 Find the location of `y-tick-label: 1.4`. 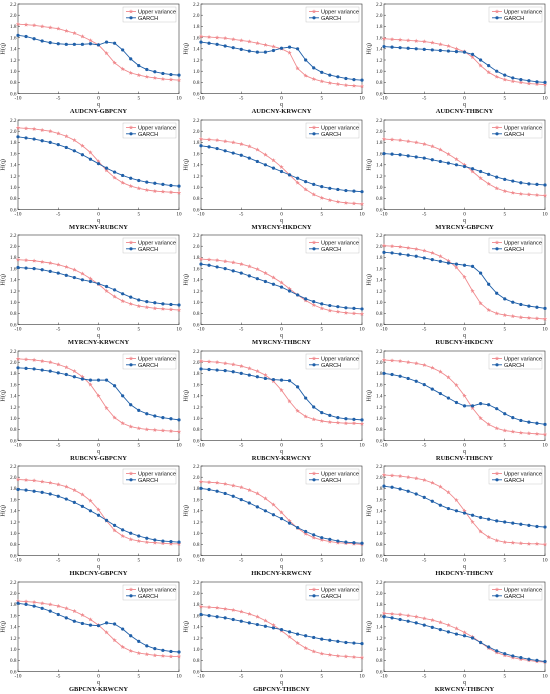

y-tick-label: 1.4 is located at coordinates (13, 628).